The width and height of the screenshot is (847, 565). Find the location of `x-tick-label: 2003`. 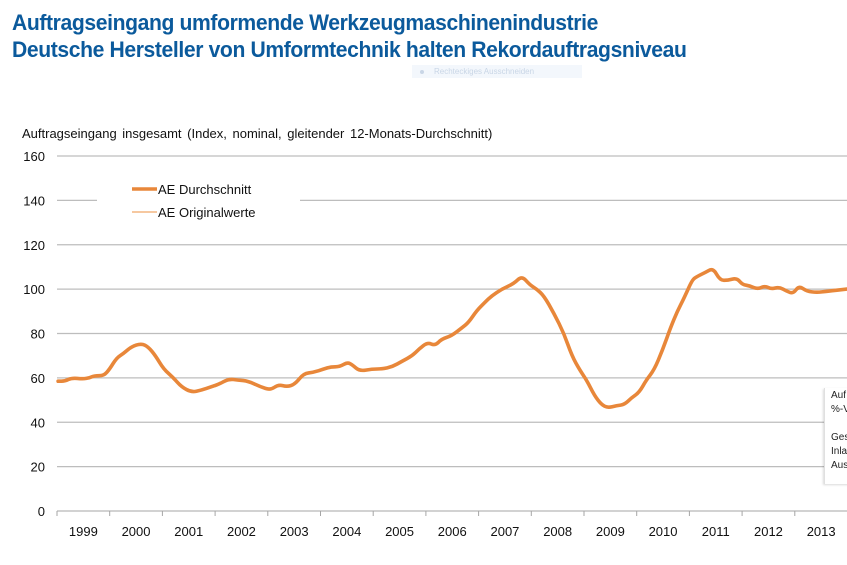

x-tick-label: 2003 is located at coordinates (294, 531).